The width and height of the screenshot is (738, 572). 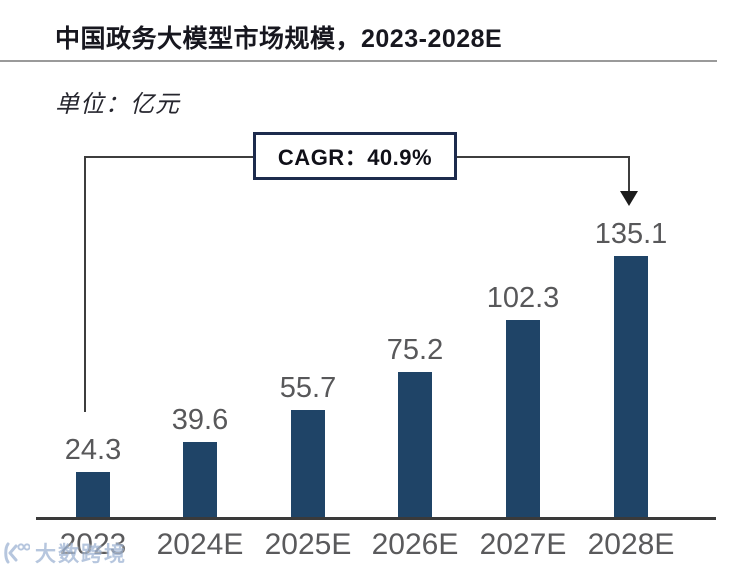 I want to click on x-axis-tick-label: 2025E, so click(x=308, y=544).